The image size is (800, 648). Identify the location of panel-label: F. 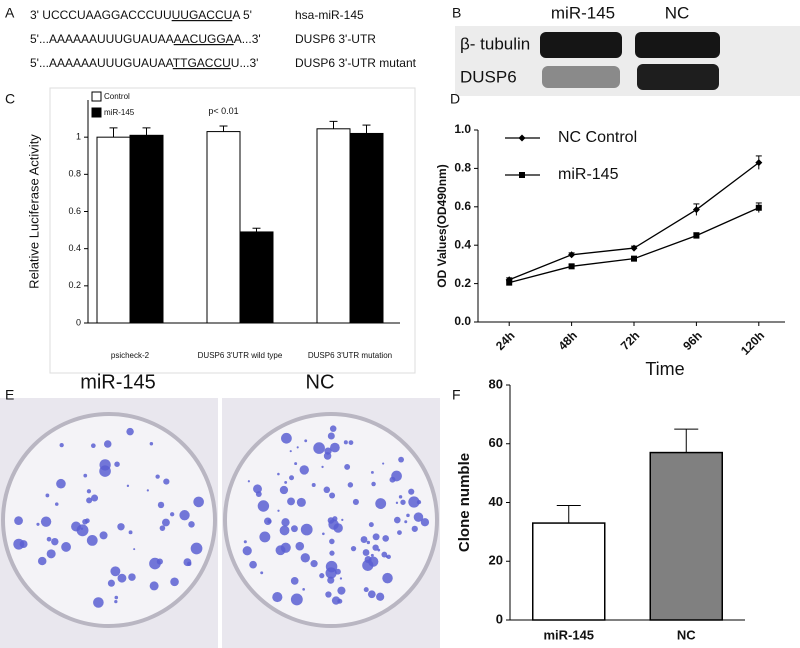
(456, 395).